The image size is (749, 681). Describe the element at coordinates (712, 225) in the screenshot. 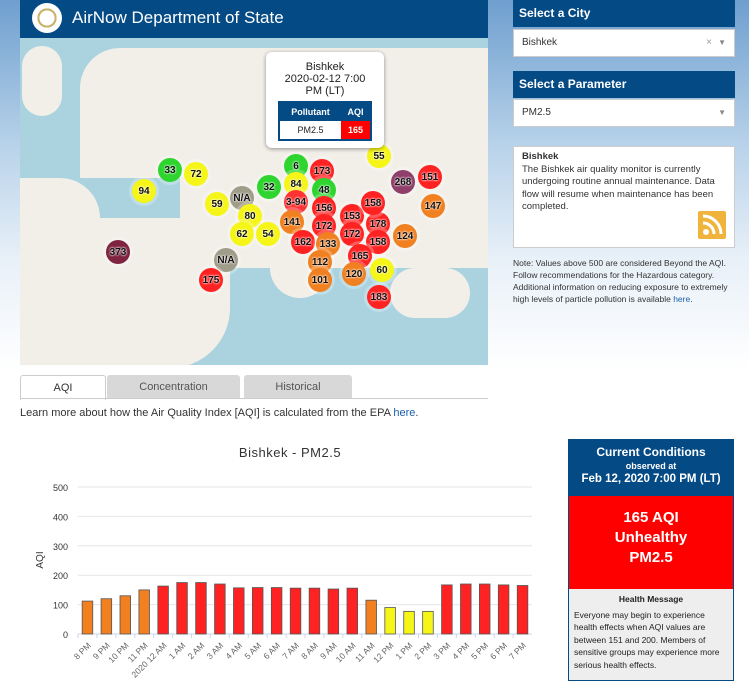

I see `rss-icon` at that location.